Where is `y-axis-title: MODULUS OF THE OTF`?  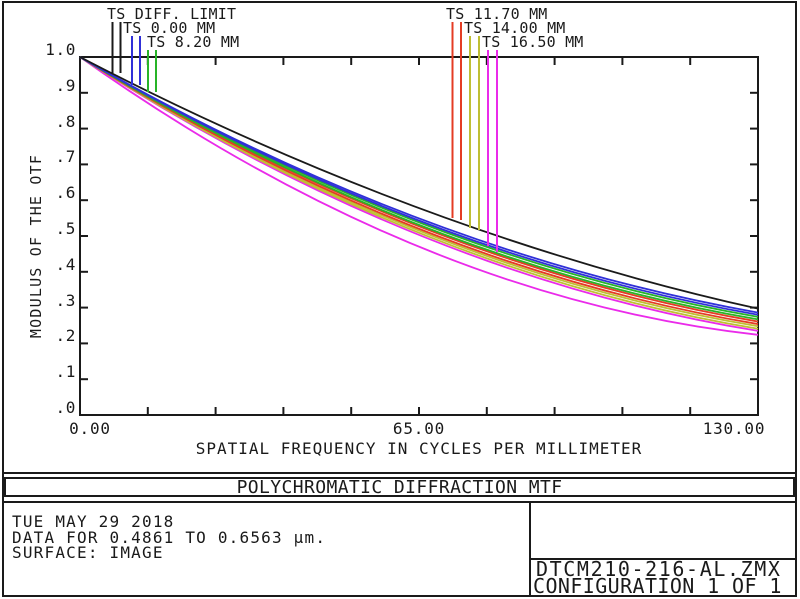 y-axis-title: MODULUS OF THE OTF is located at coordinates (36, 246).